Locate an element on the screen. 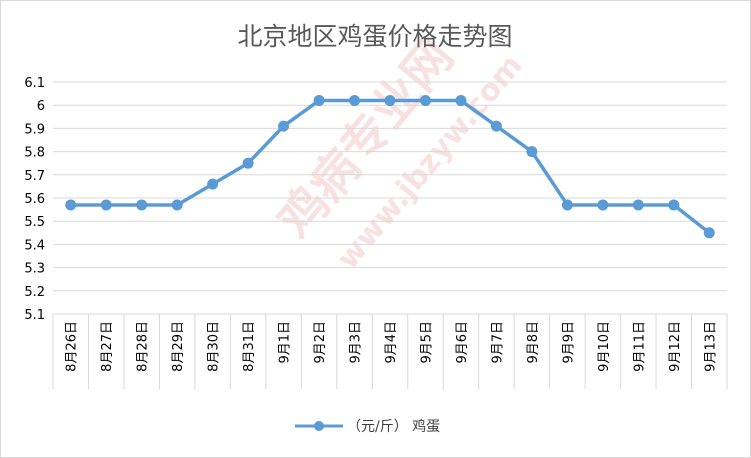 Image resolution: width=751 pixels, height=458 pixels. x-tick-label: 9月6日 is located at coordinates (462, 342).